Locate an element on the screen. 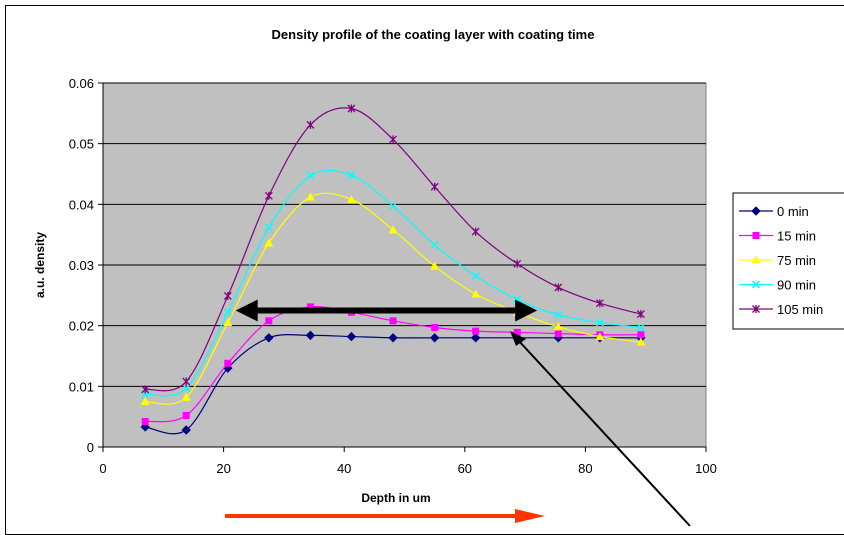  legend-label: 90 min is located at coordinates (796, 285).